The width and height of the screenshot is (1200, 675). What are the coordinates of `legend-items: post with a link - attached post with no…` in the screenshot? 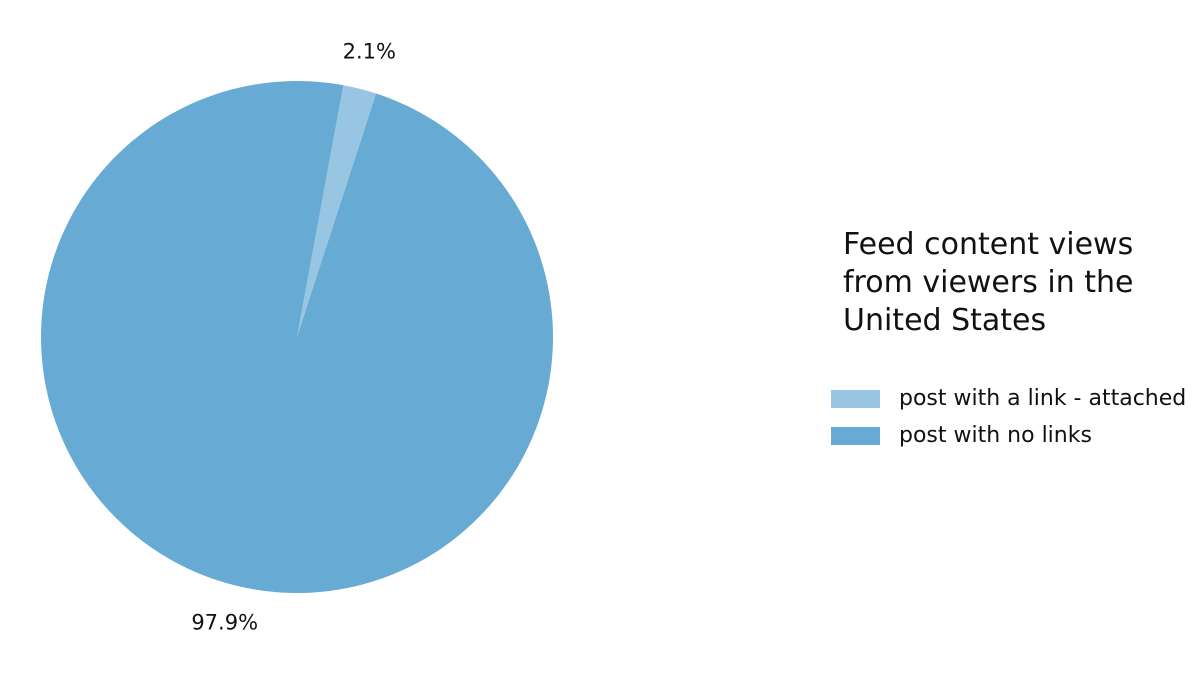 It's located at (1015, 417).